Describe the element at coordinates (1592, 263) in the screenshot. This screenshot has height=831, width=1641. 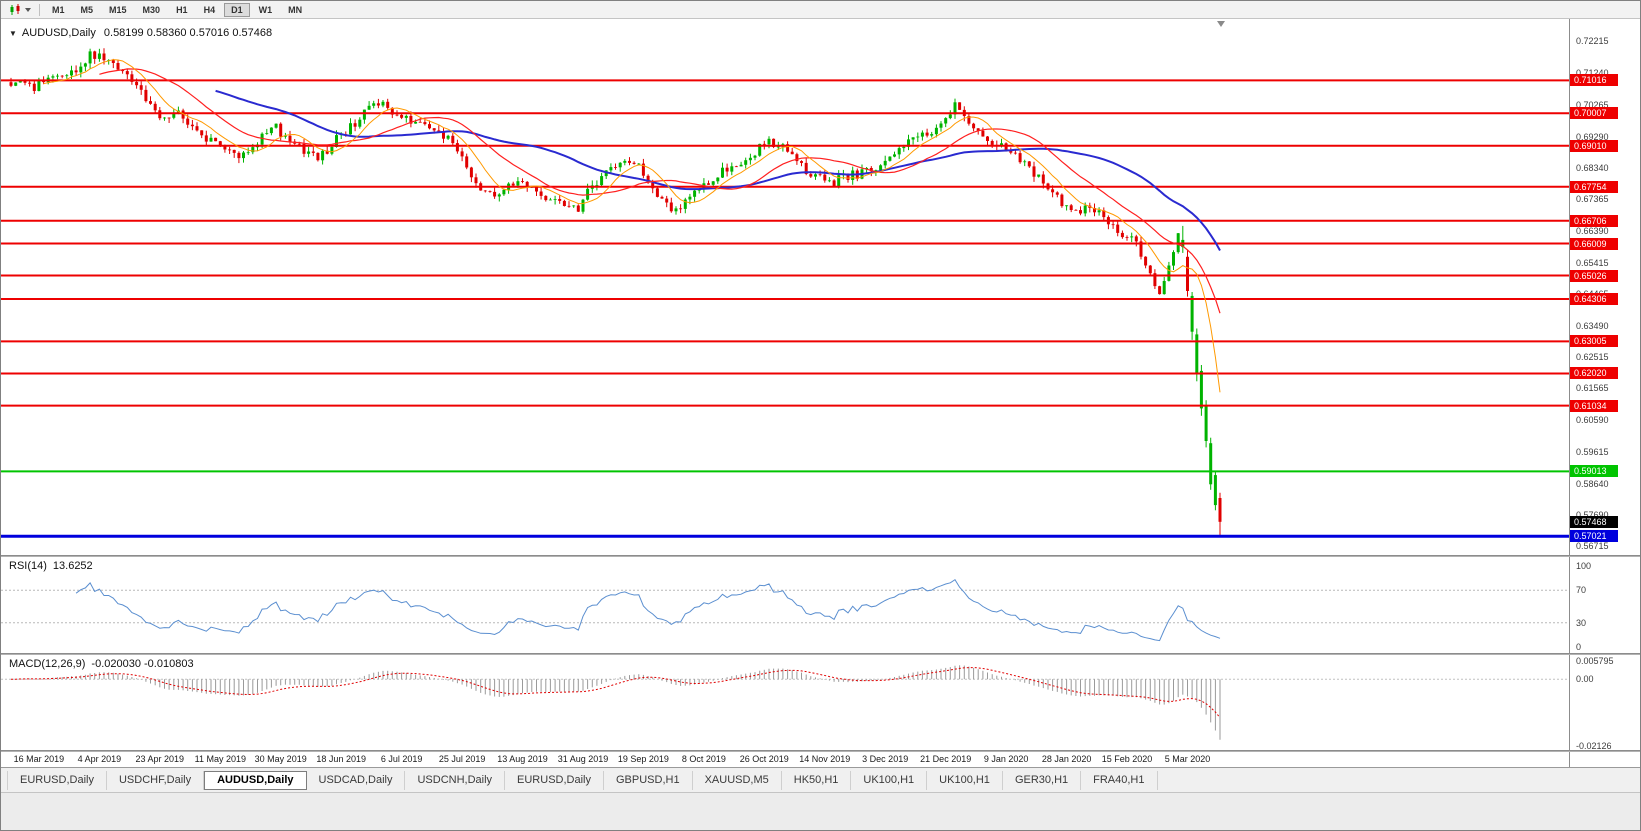
I see `price-axis-label: 0.65415` at that location.